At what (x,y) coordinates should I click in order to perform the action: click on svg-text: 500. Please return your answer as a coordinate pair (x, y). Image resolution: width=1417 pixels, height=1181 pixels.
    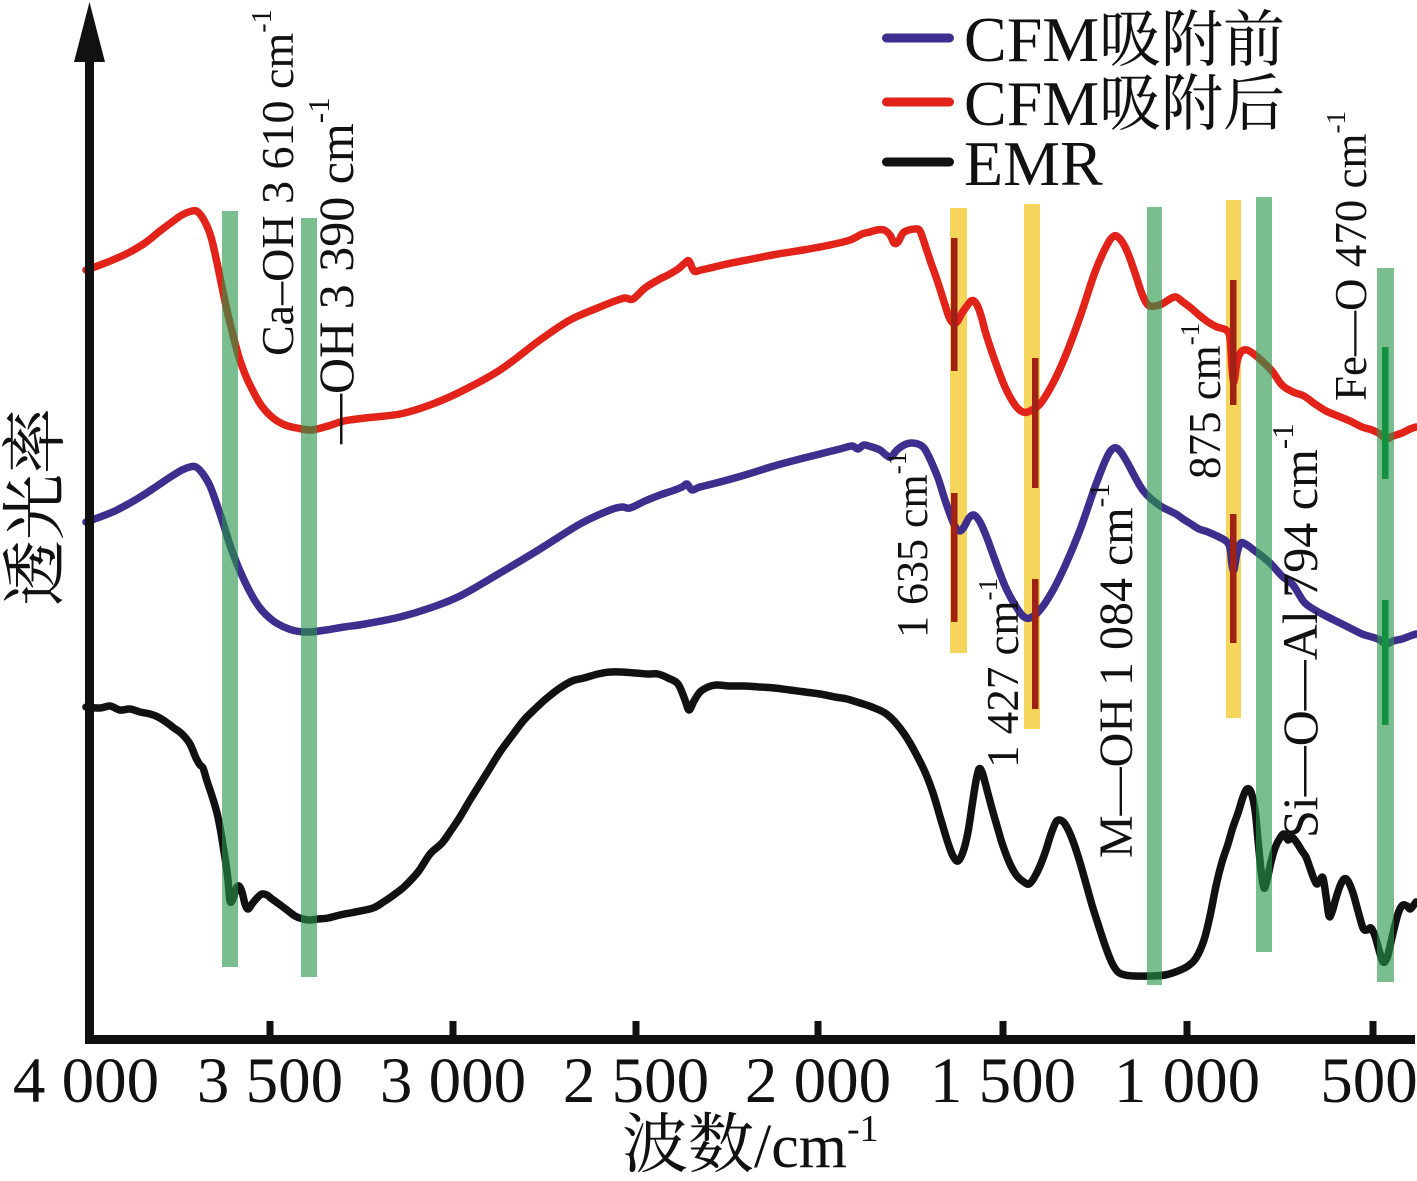
    Looking at the image, I should click on (1368, 1081).